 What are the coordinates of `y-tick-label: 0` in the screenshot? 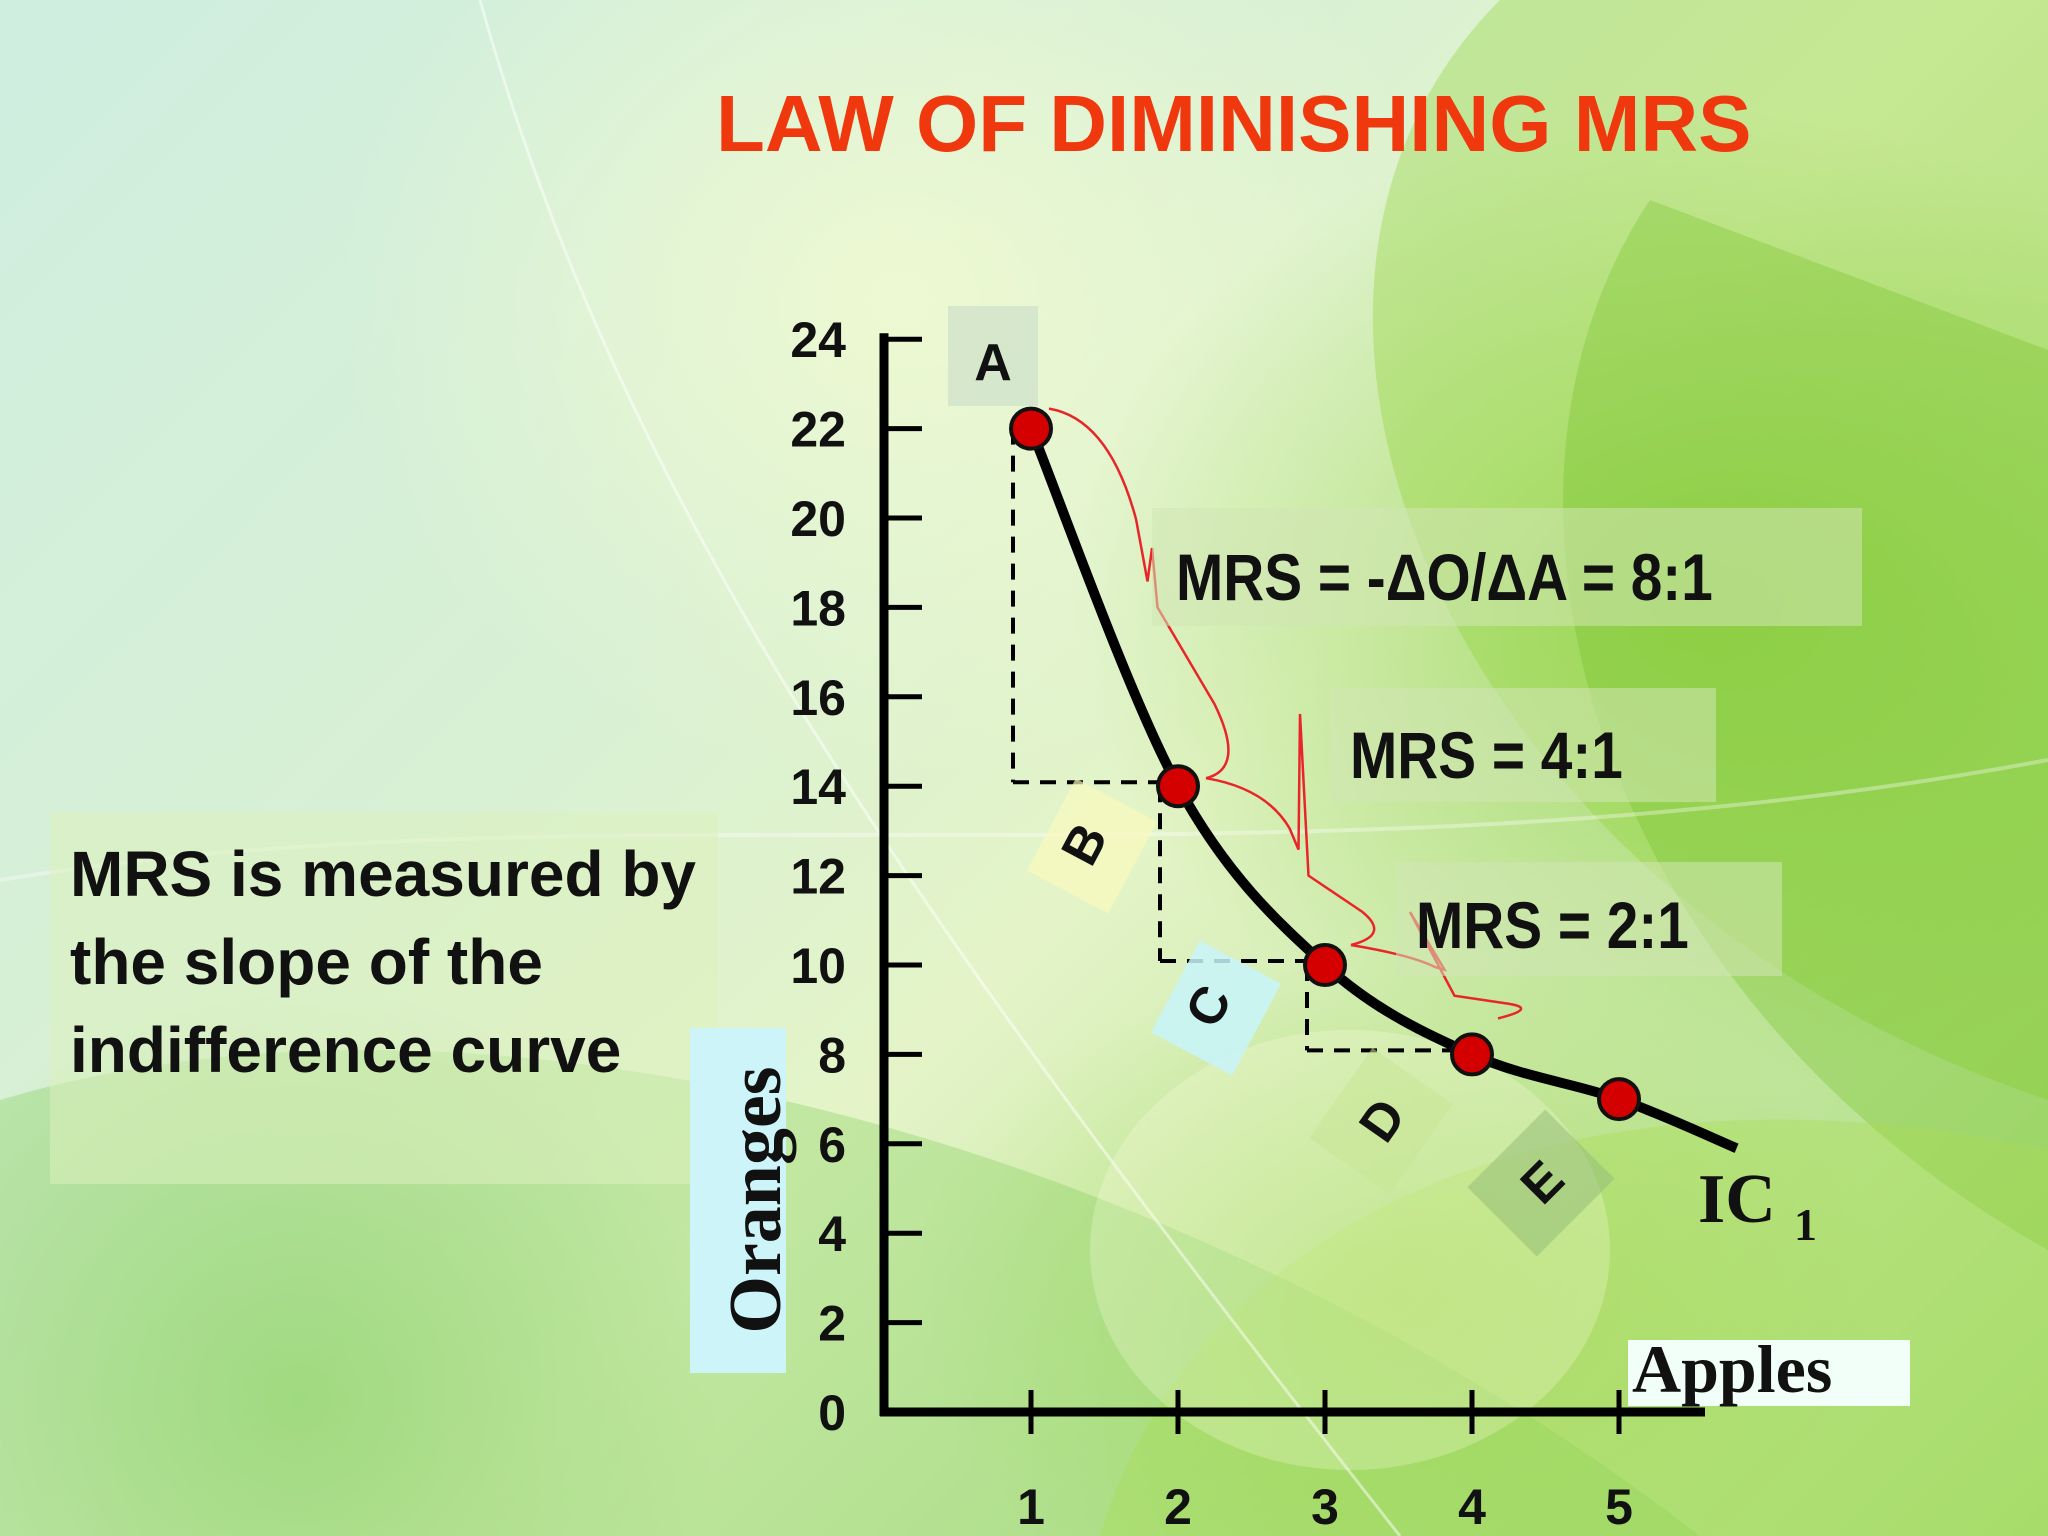 It's located at (832, 1413).